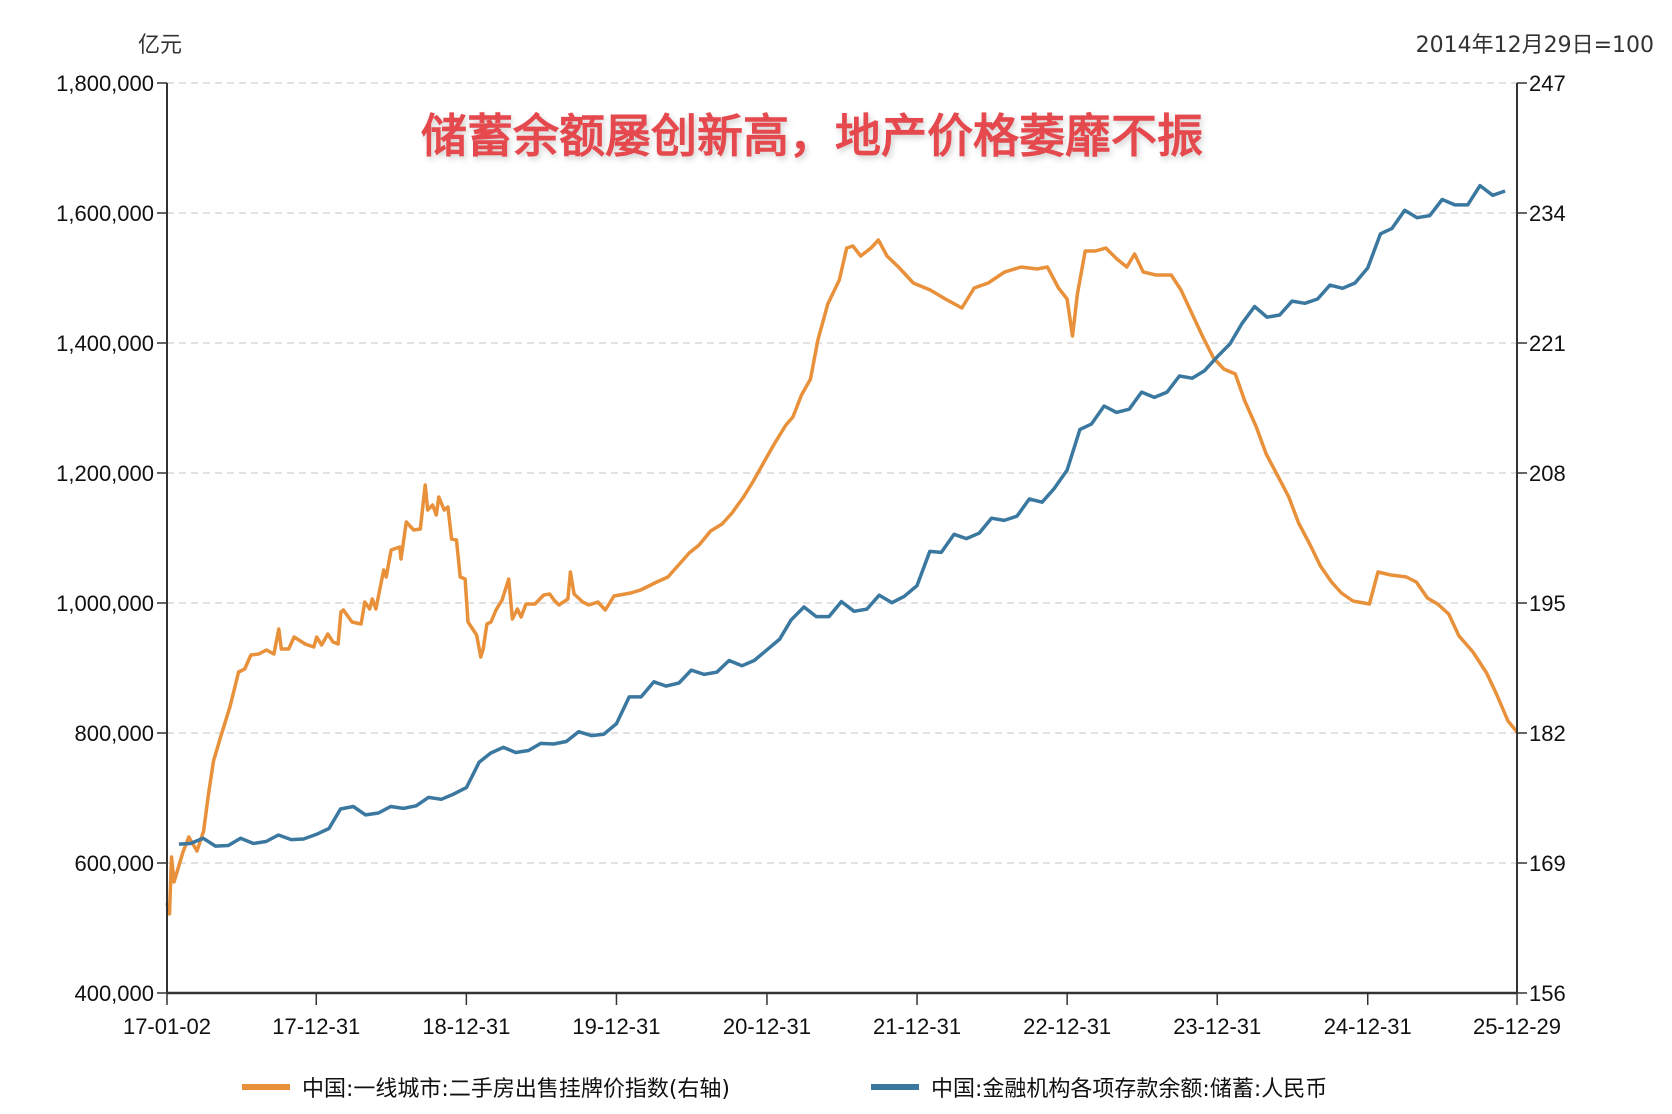 The width and height of the screenshot is (1672, 1114). What do you see at coordinates (616, 1026) in the screenshot?
I see `x-tick-label: 19-12-31` at bounding box center [616, 1026].